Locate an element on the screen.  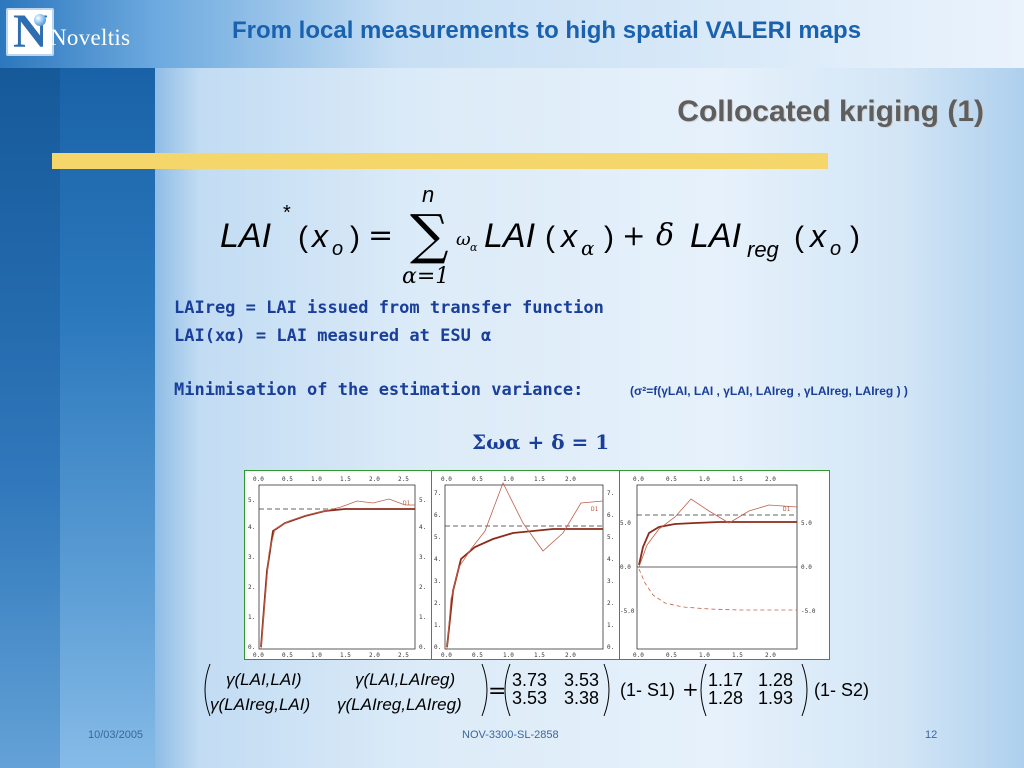
plot-2-ytick-right: 3. is located at coordinates (610, 581).